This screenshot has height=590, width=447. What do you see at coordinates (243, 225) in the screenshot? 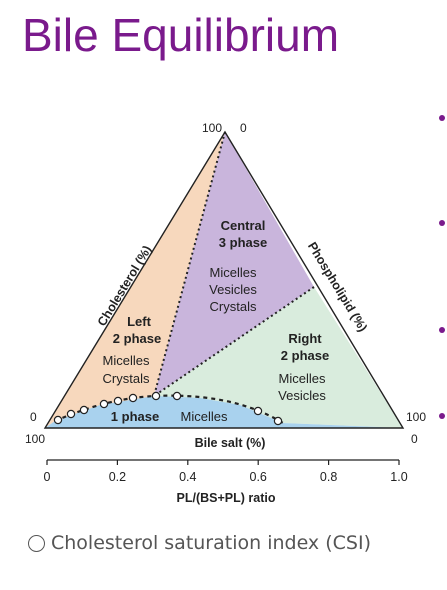
I see `central-region-title: Central` at bounding box center [243, 225].